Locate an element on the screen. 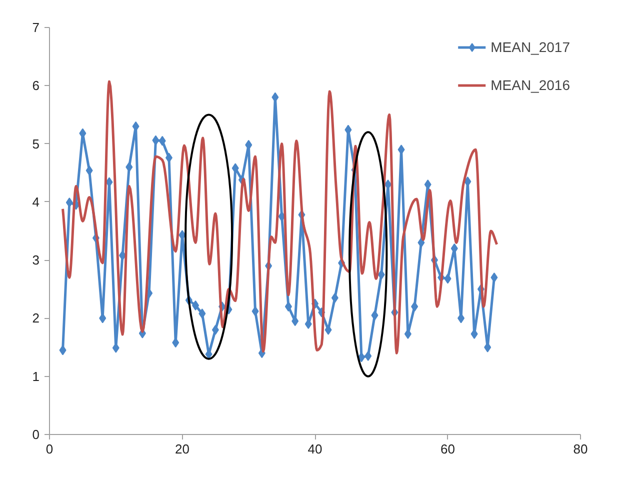 This screenshot has height=494, width=627. x-tick-label: 20 is located at coordinates (182, 449).